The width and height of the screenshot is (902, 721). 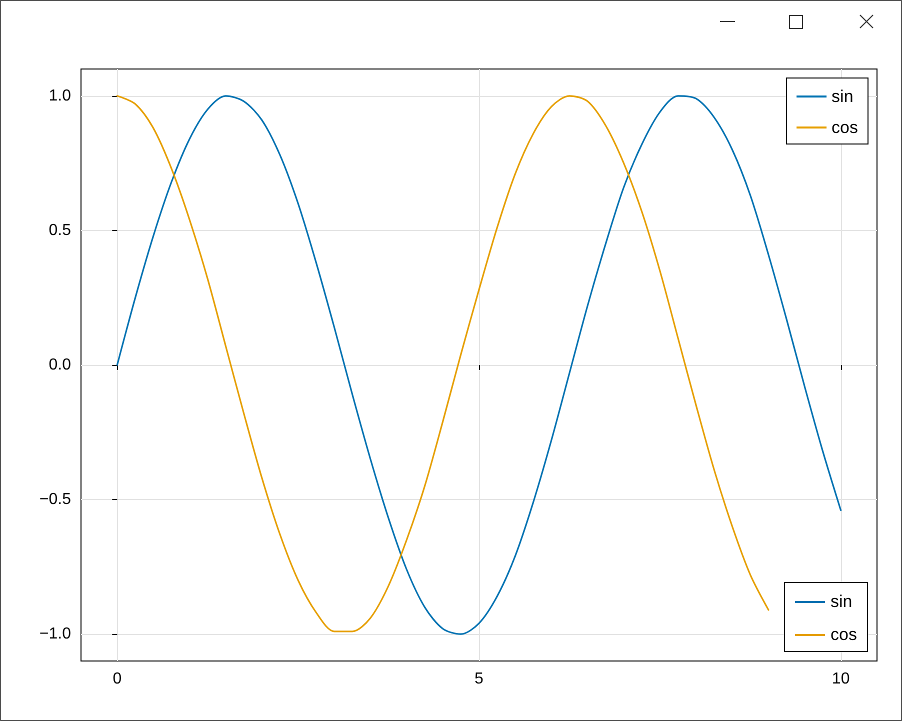 I want to click on x-tick-label: 5, so click(x=479, y=679).